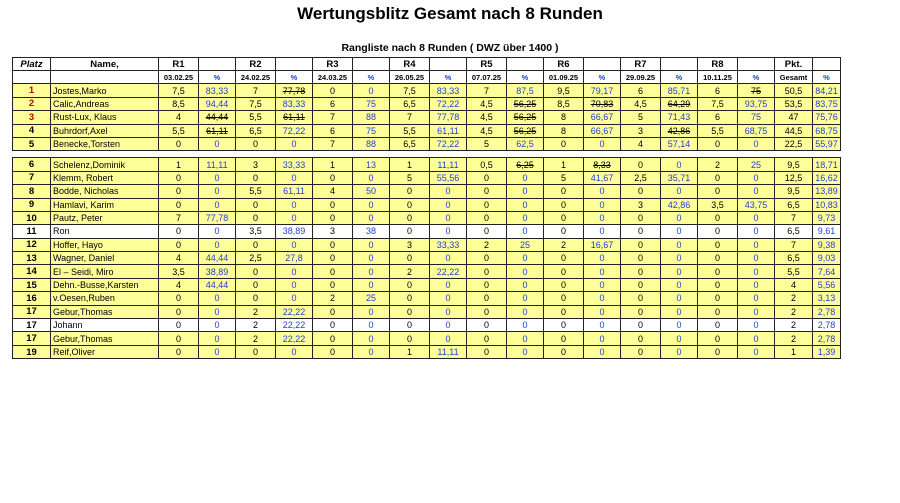  I want to click on header-row: Platz Name, R1 R2 R3 R4 R5 R6 R7 R8 Pkt., so click(426, 64).